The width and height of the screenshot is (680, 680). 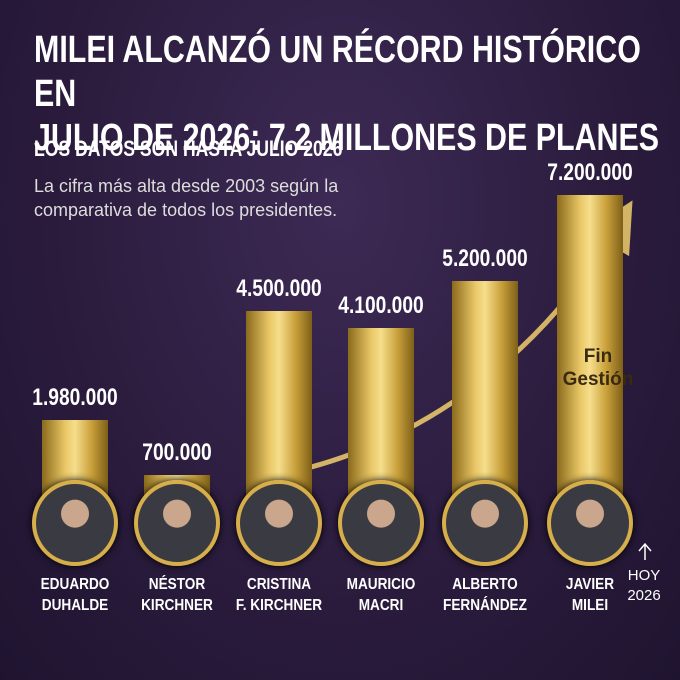 What do you see at coordinates (381, 306) in the screenshot?
I see `data-label: 4.100.000` at bounding box center [381, 306].